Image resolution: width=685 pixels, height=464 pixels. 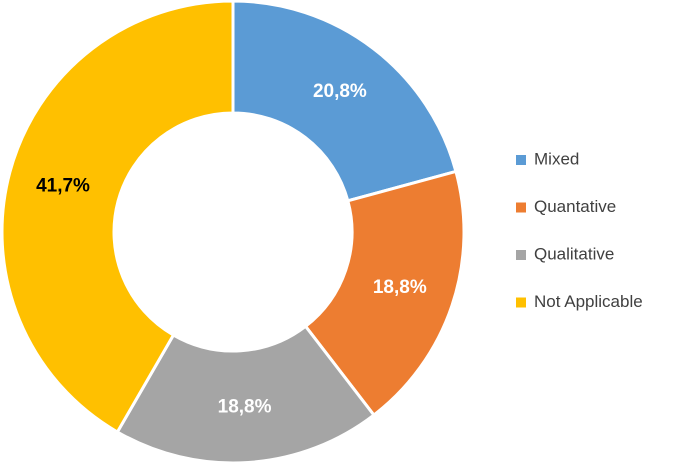 I want to click on data-label: 41,7%, so click(x=63, y=185).